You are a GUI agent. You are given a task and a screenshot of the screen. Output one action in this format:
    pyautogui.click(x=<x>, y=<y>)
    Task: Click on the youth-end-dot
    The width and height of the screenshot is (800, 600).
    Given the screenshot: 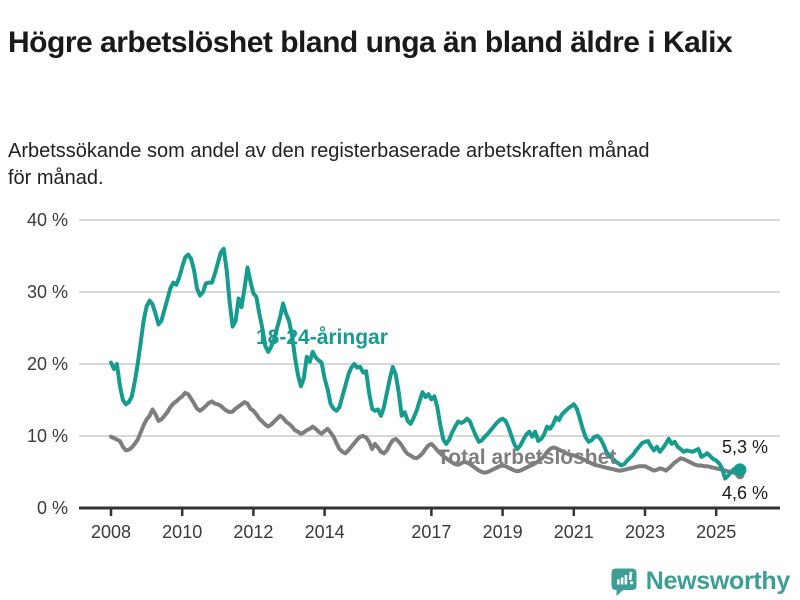 What is the action you would take?
    pyautogui.click(x=740, y=470)
    